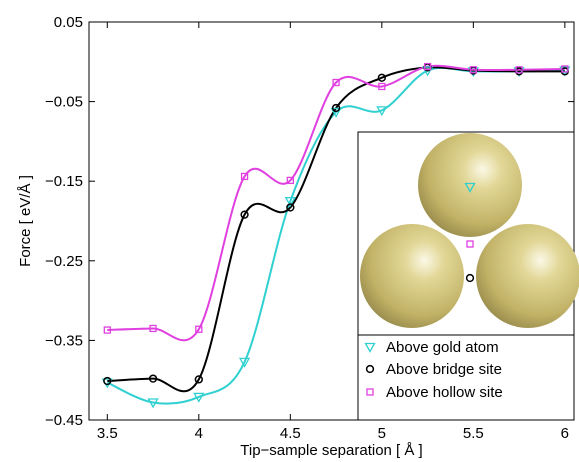 The height and width of the screenshot is (462, 579). I want to click on y-tick-label: −0.25, so click(64, 261).